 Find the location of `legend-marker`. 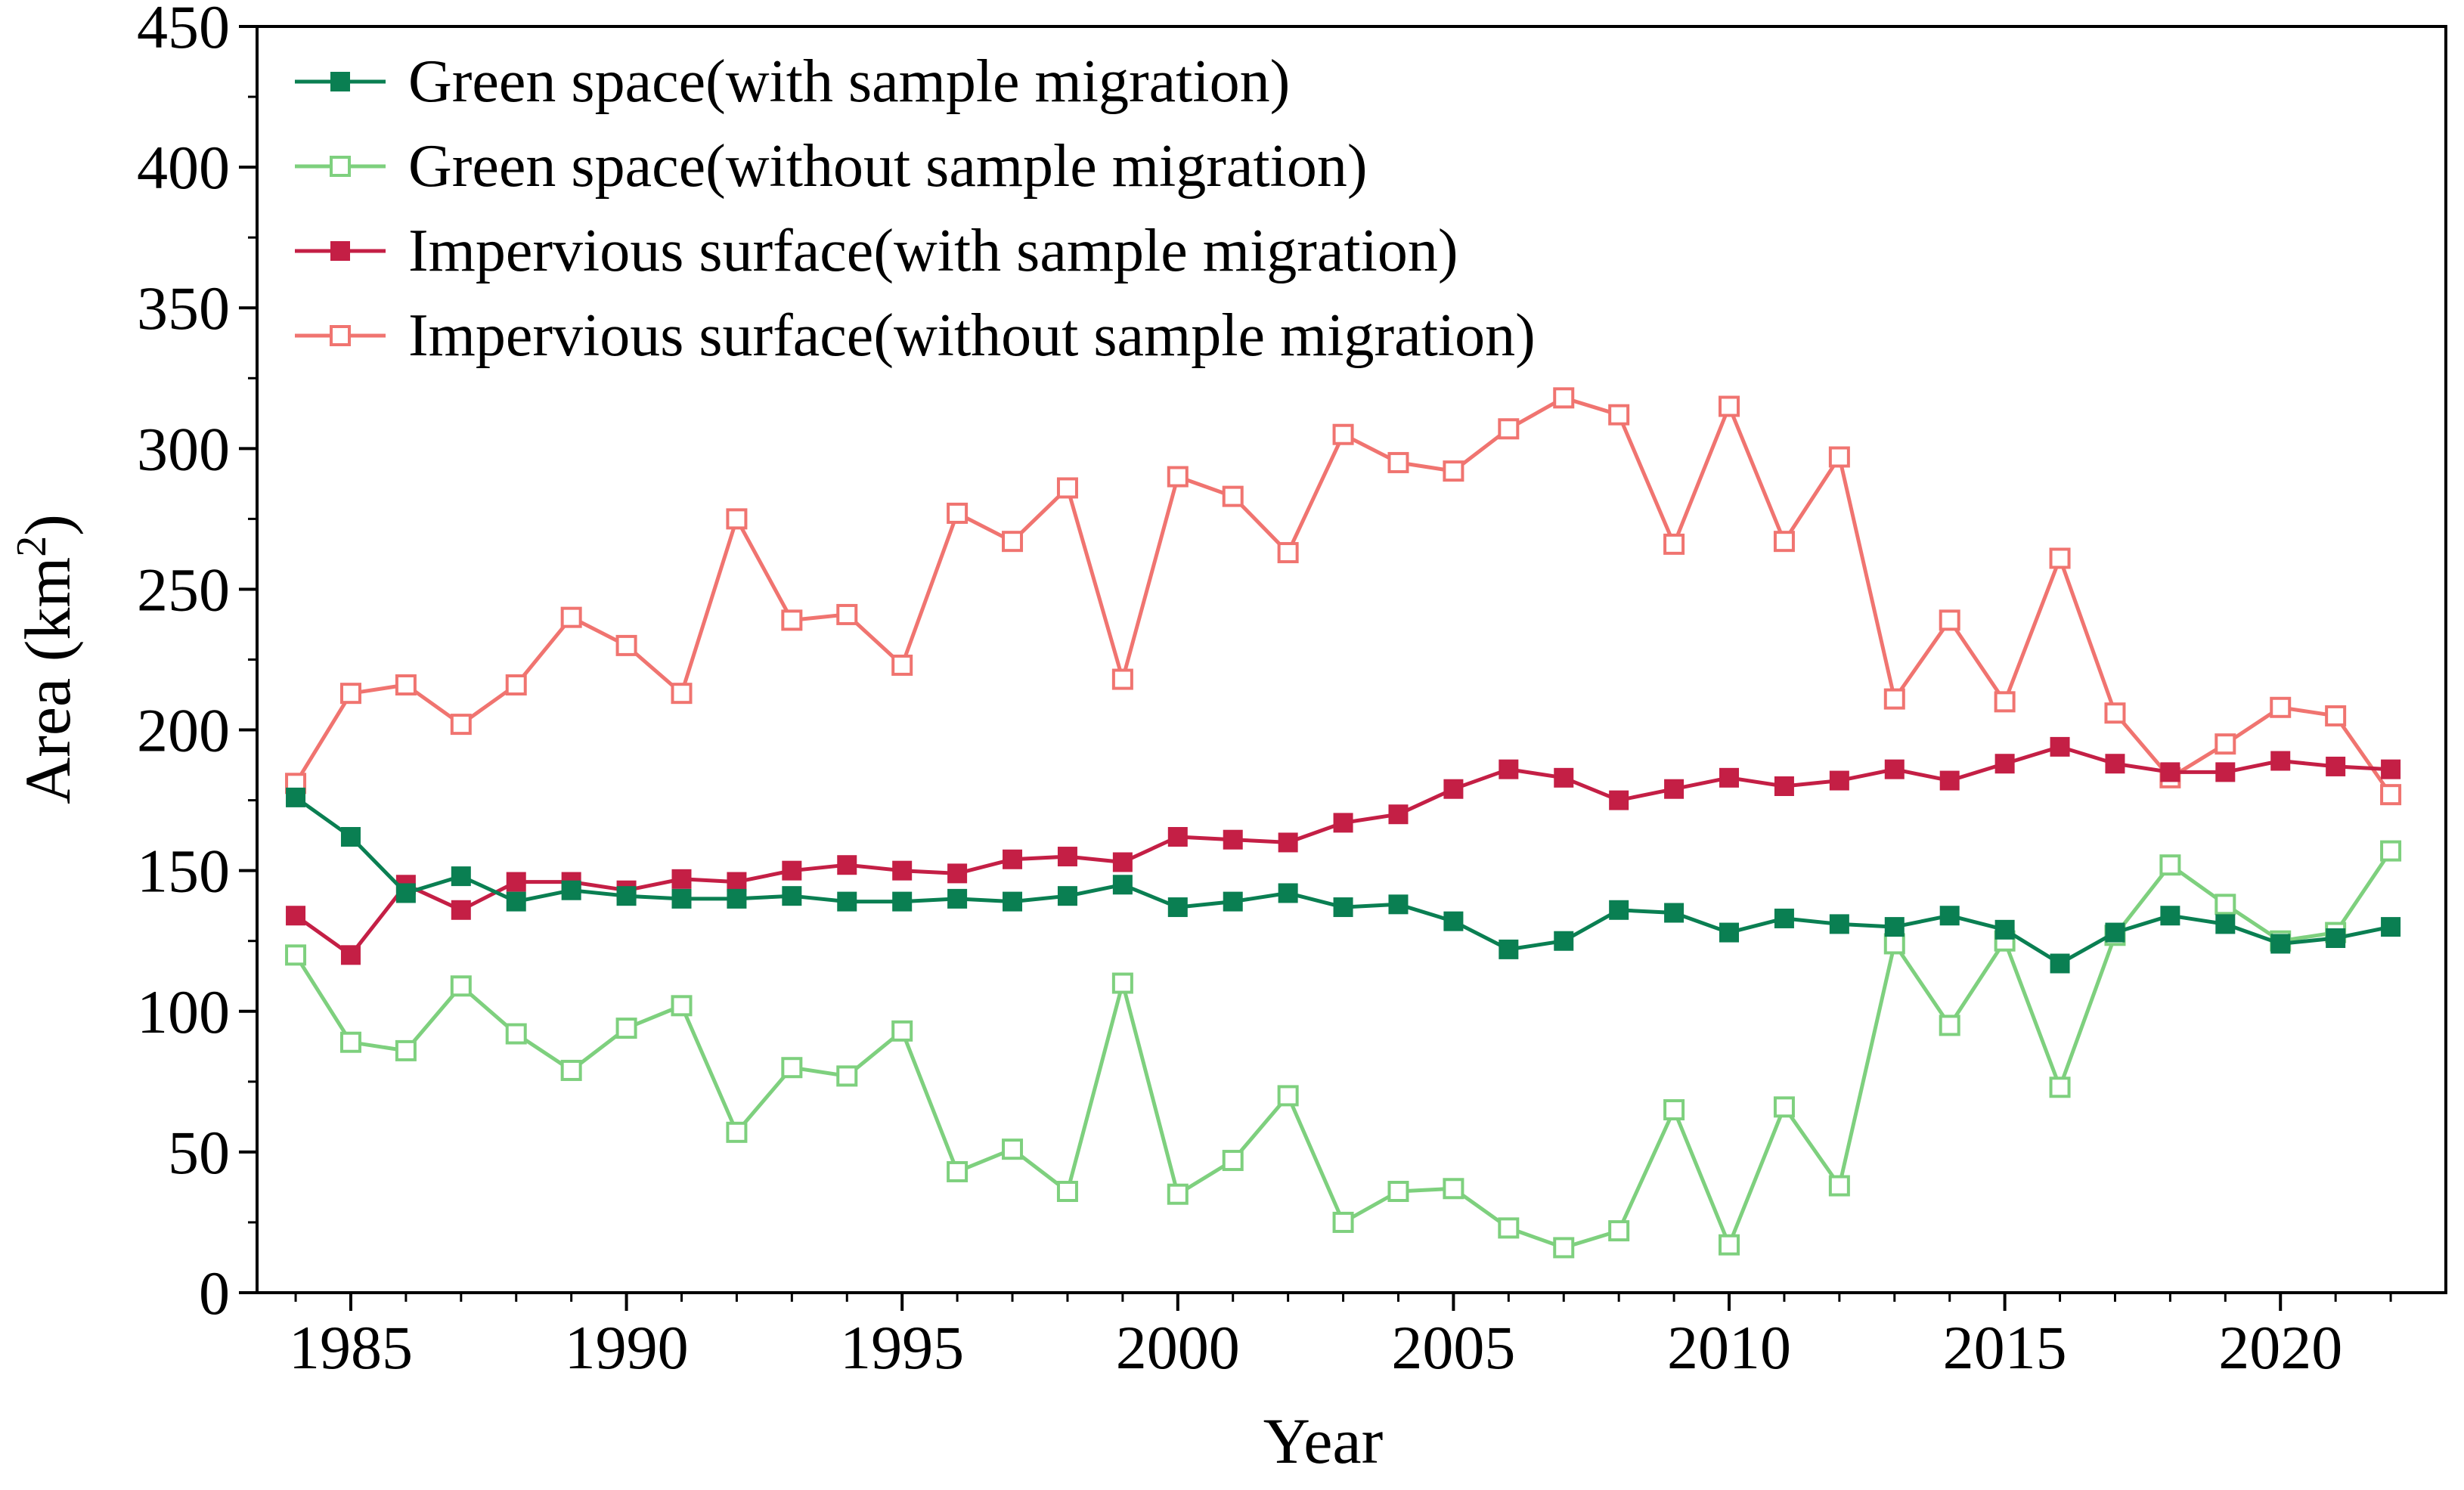

legend-marker is located at coordinates (340, 166).